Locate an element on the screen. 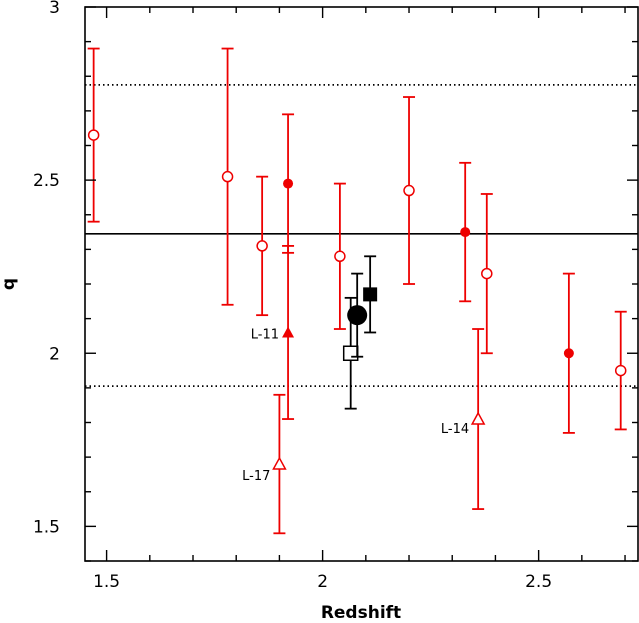 The width and height of the screenshot is (639, 623). point-annotation: L-14 is located at coordinates (455, 429).